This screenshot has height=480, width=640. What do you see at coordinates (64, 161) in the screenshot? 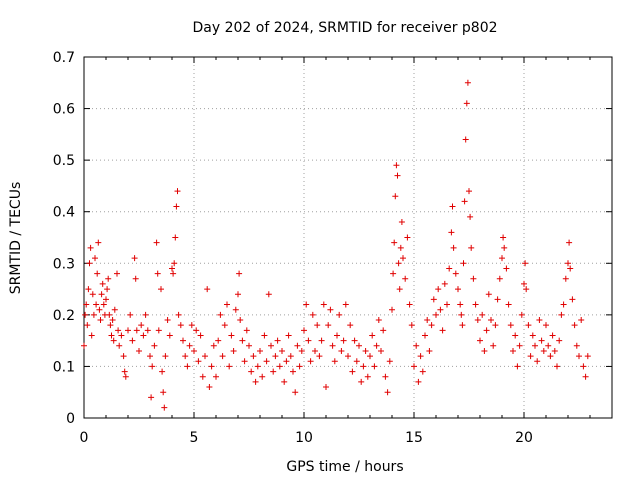
I see `y-tick-label: 0.5` at bounding box center [64, 161].